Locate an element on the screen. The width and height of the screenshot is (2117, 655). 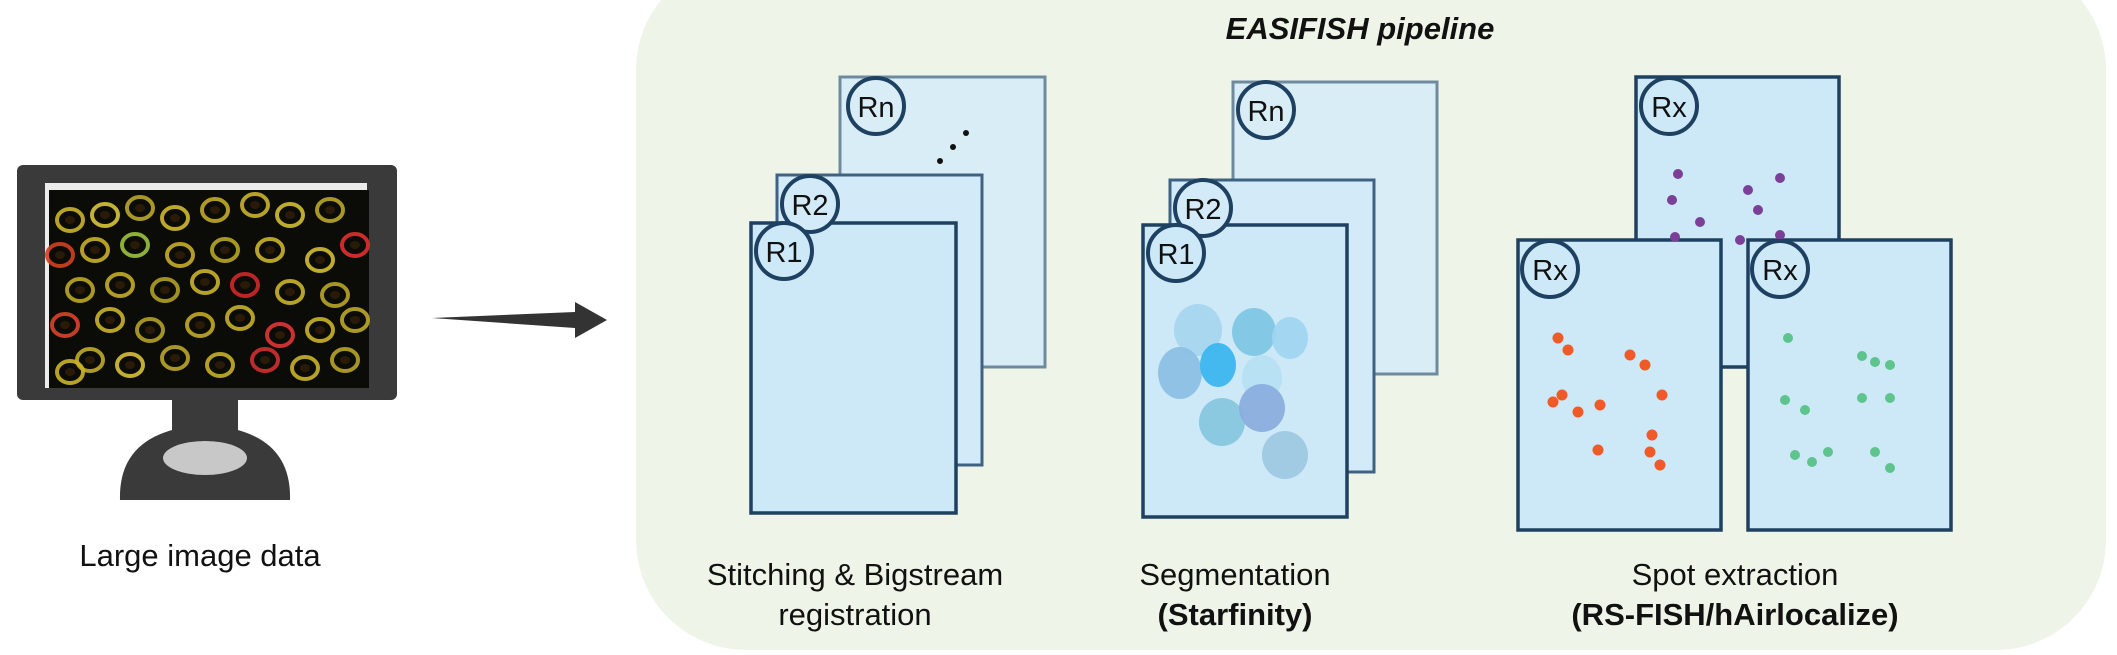
fish-spots is located at coordinates (1721, 321).